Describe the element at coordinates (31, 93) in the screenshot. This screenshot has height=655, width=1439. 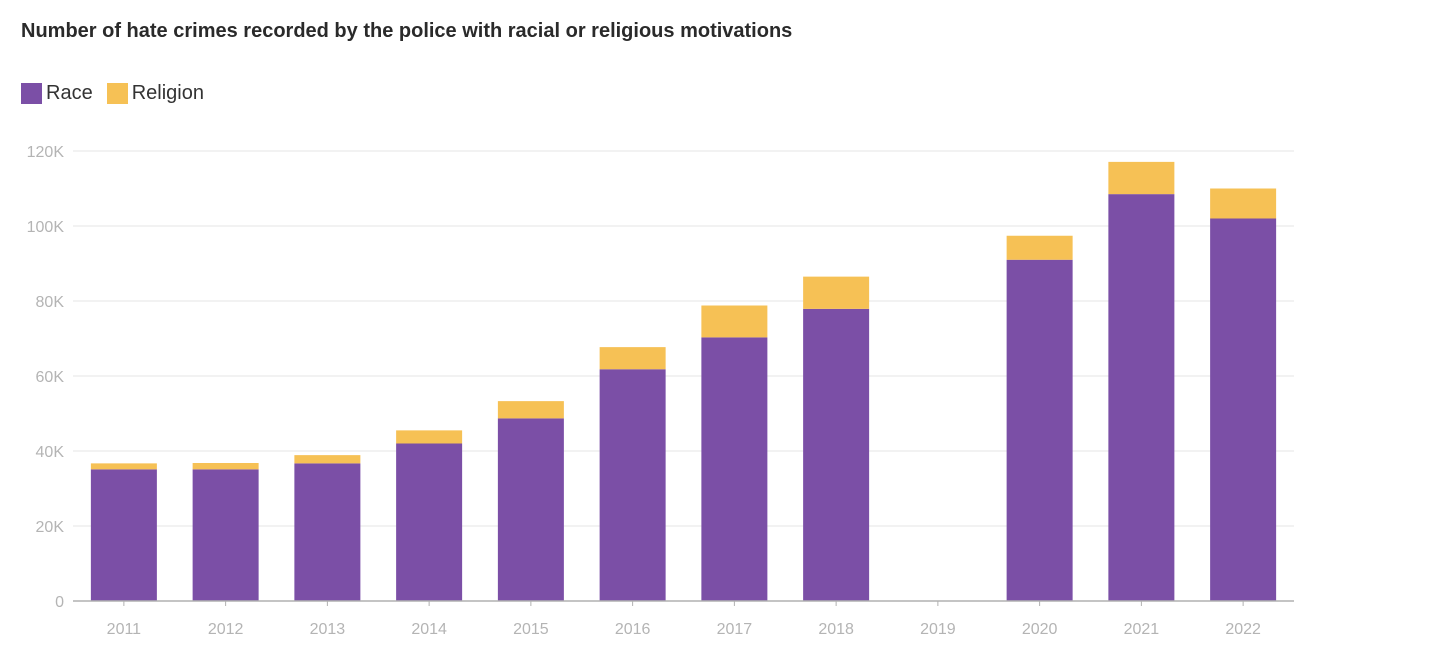
I see `legend-swatch-race` at that location.